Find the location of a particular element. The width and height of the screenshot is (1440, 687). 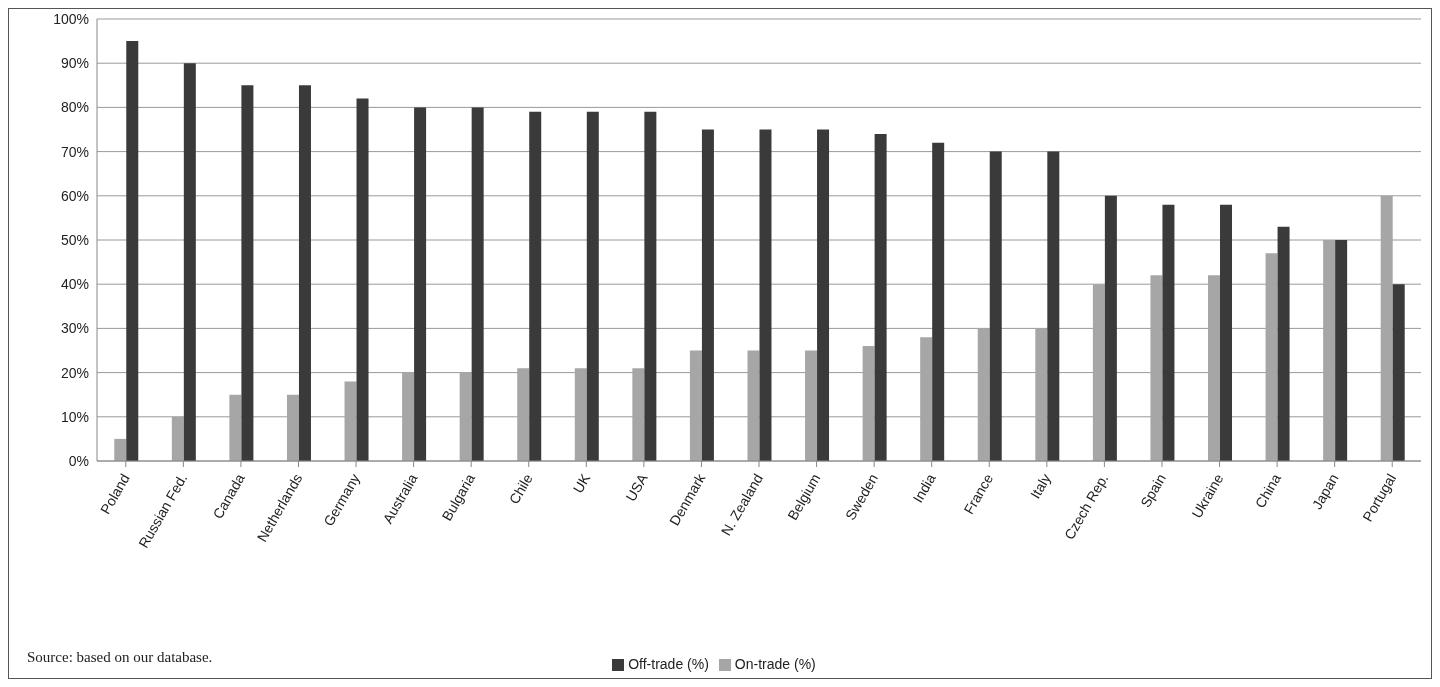

legend-label: On-trade (%) is located at coordinates (775, 664).